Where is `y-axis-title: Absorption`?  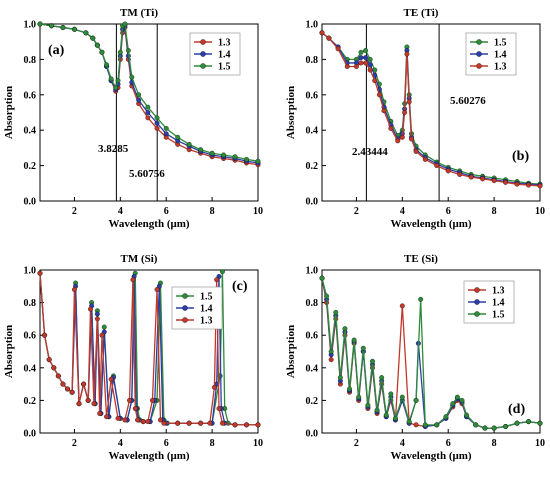
y-axis-title: Absorption is located at coordinates (9, 112).